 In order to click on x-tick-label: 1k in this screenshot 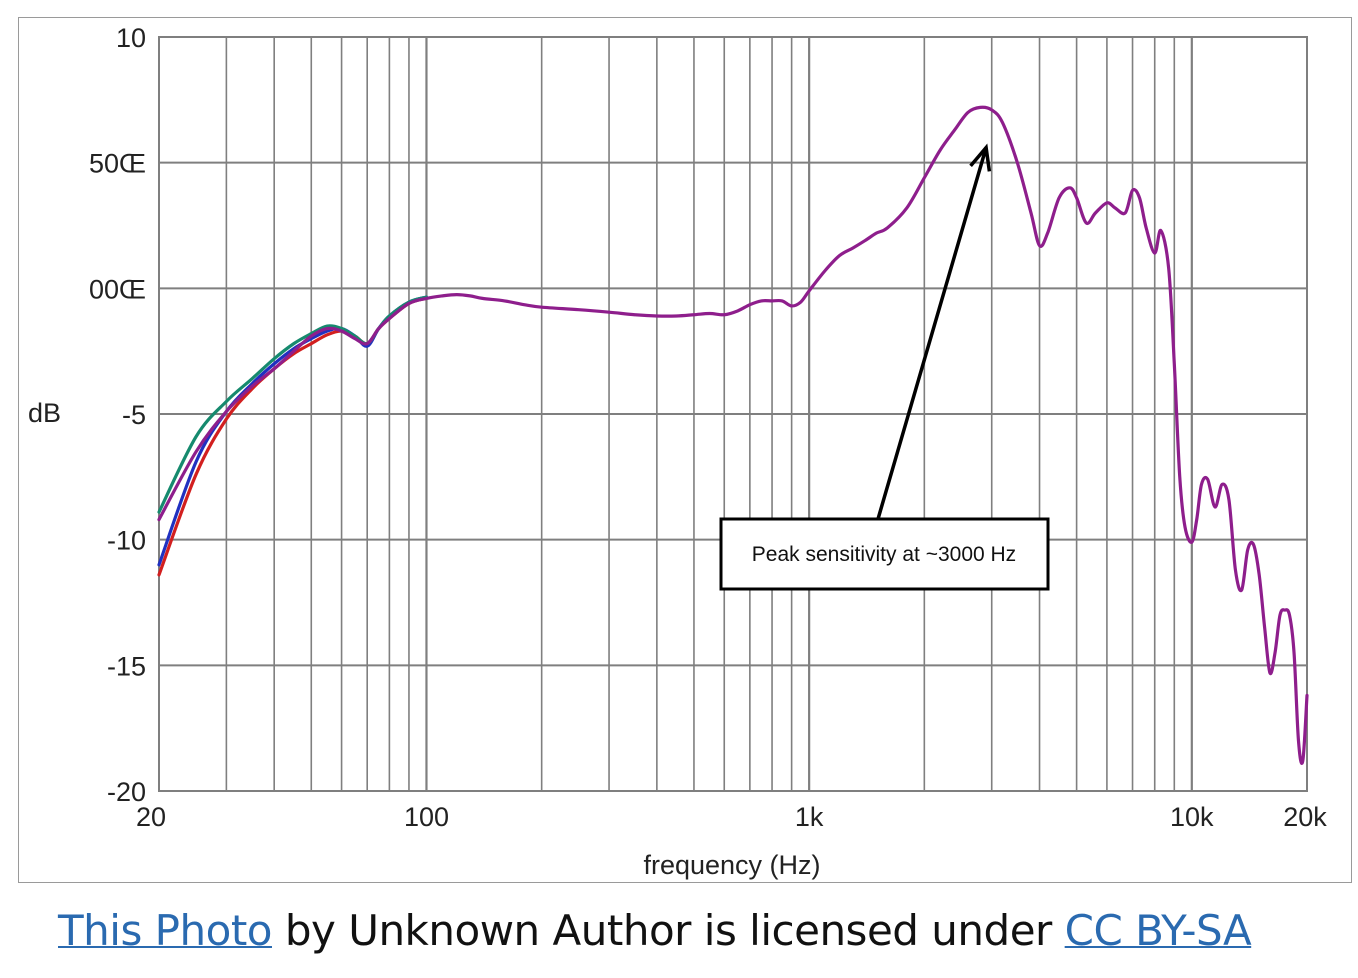, I will do `click(809, 817)`.